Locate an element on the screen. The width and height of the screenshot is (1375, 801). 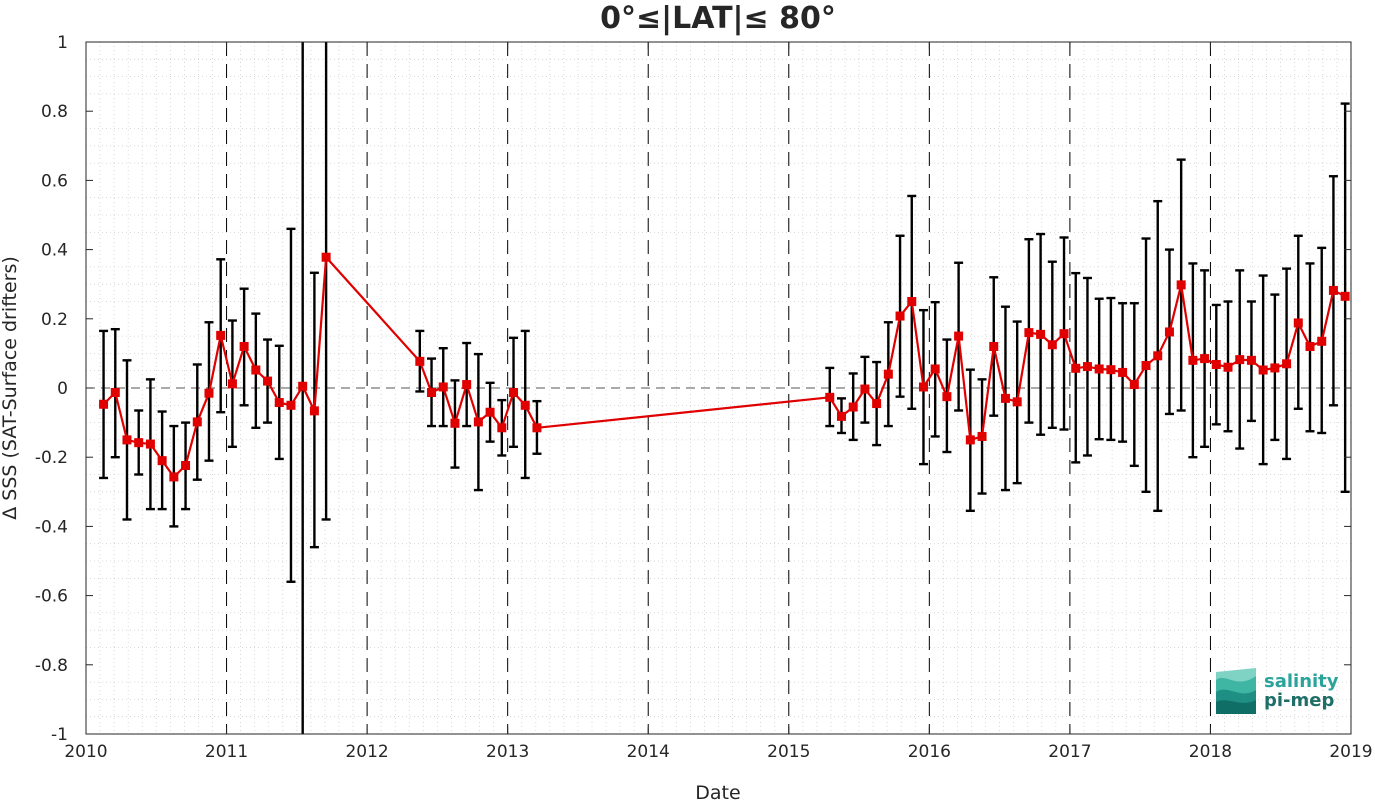
y-tick-label: 1 is located at coordinates (62, 43).